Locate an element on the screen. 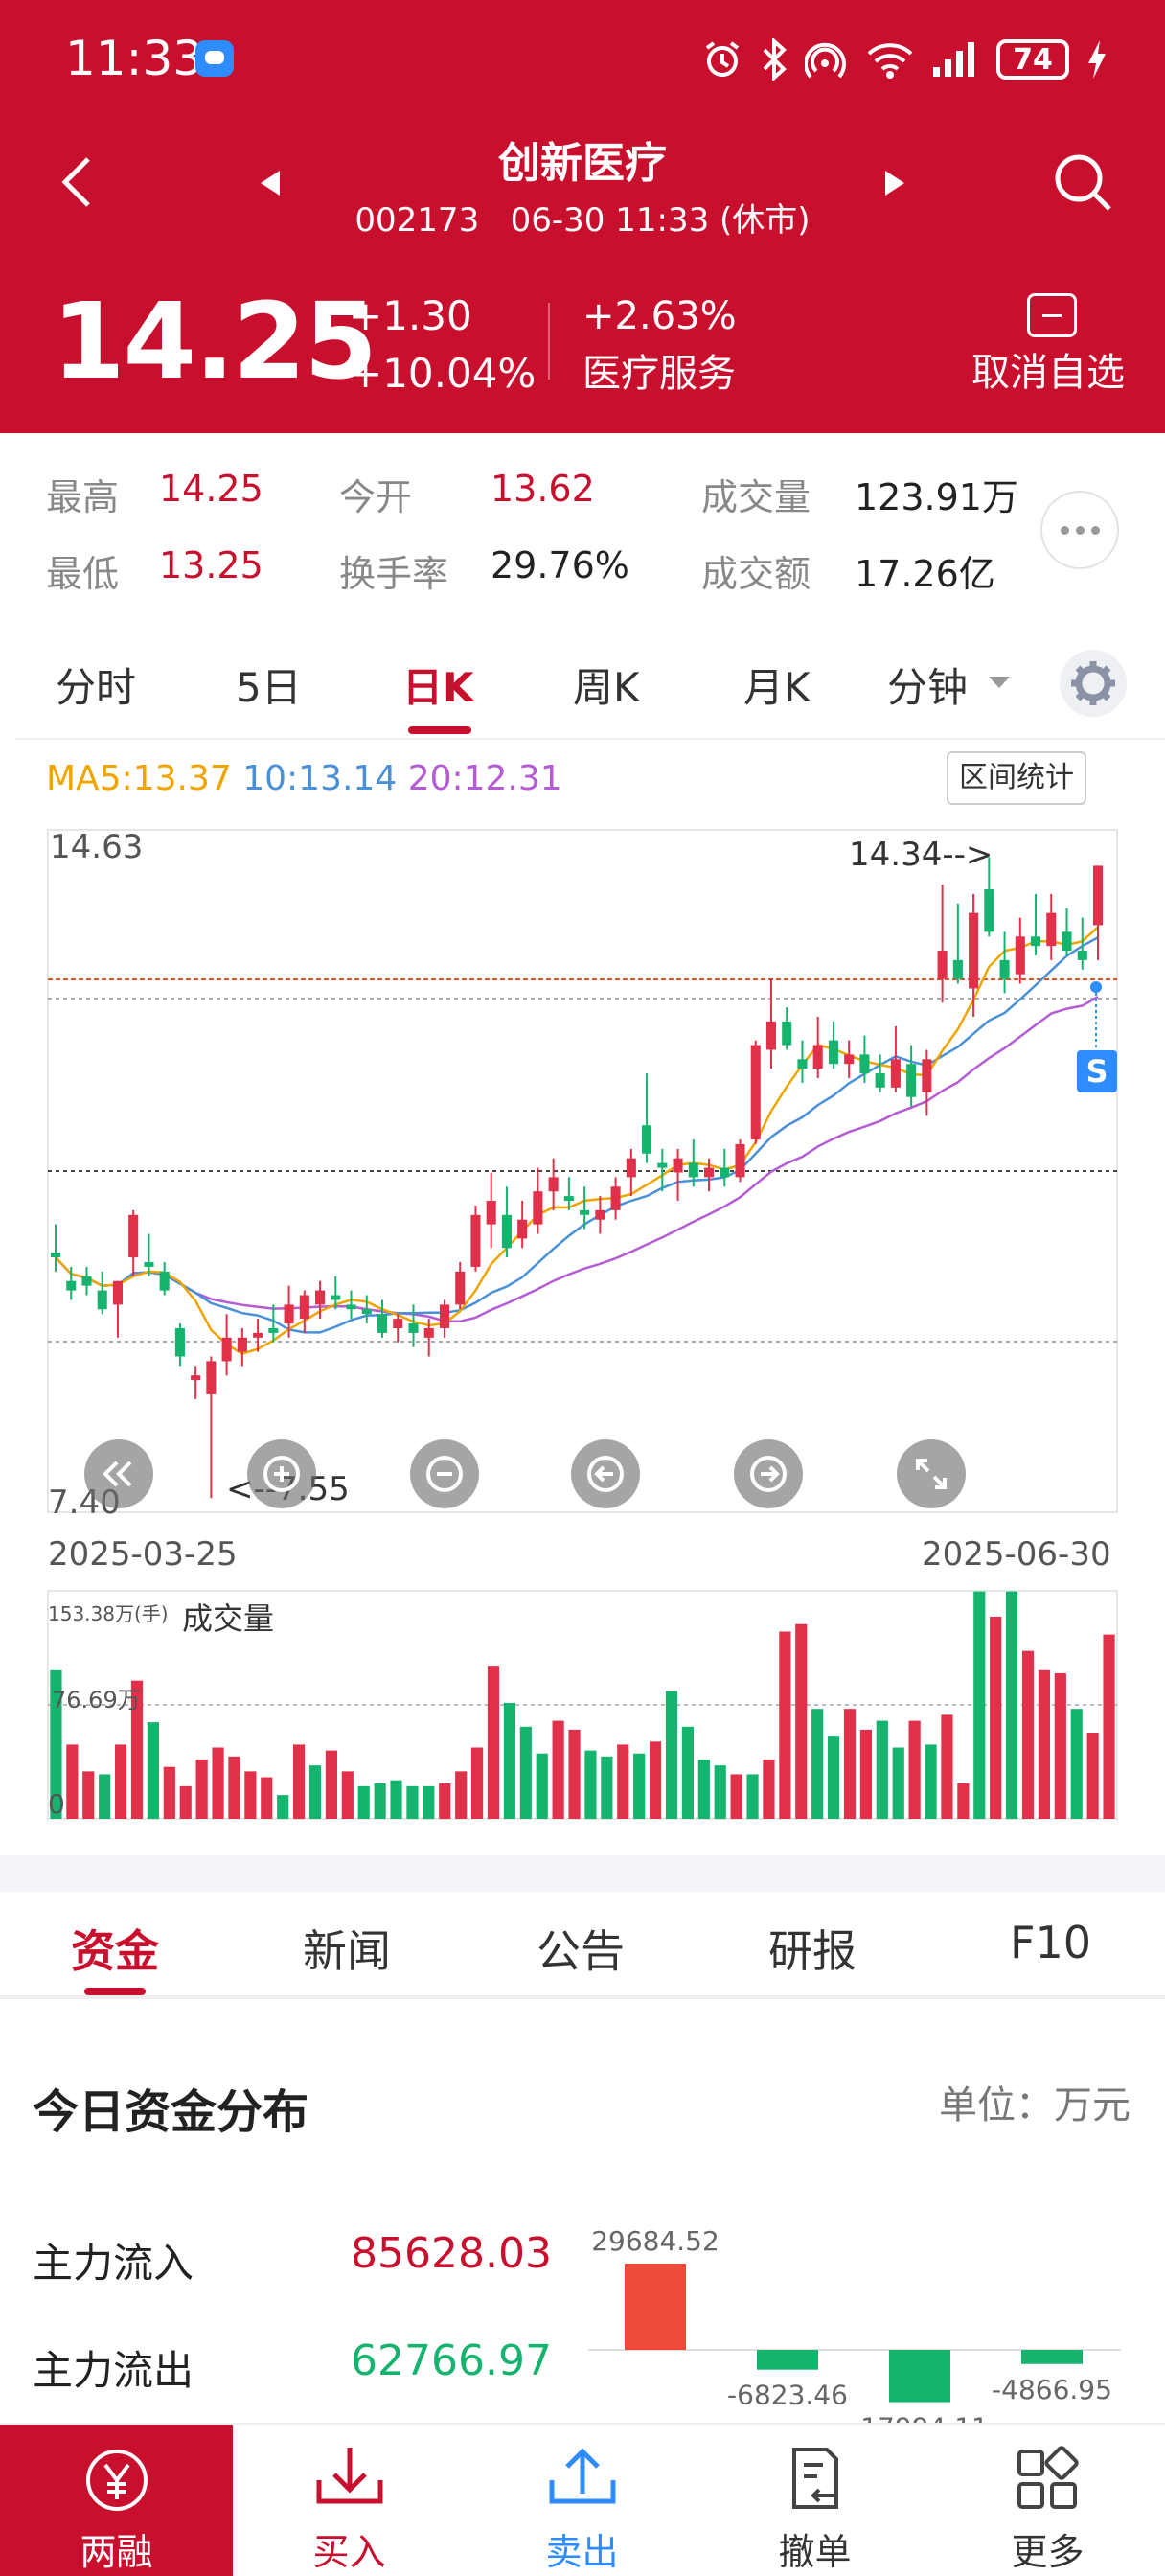  buy-button: 买入 is located at coordinates (349, 2500).